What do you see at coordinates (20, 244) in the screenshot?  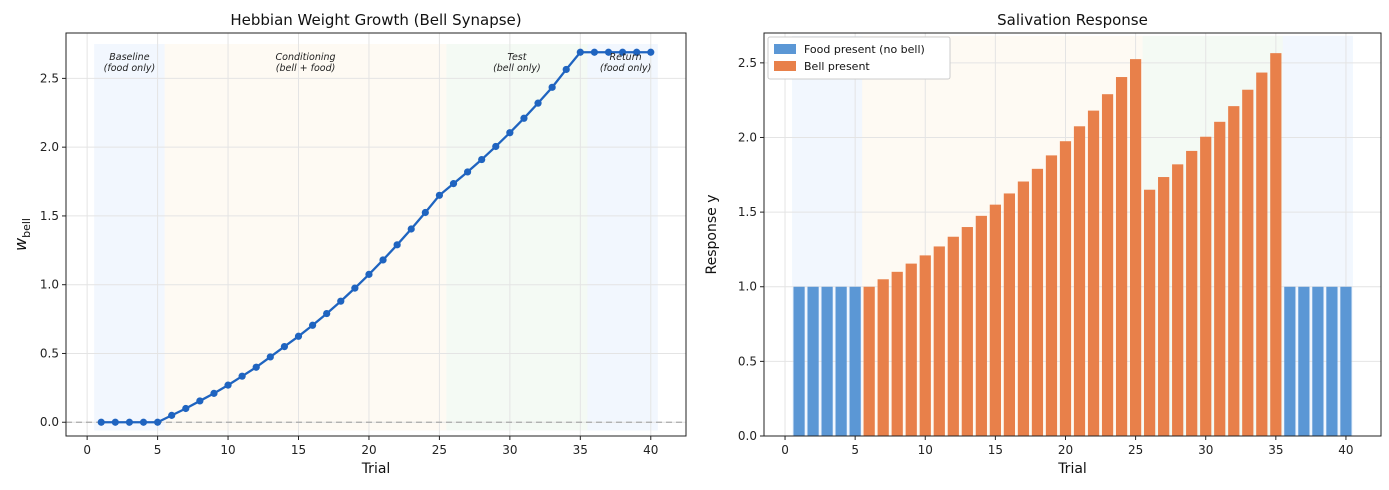 I see `left-y-axis-label-main: w` at bounding box center [20, 244].